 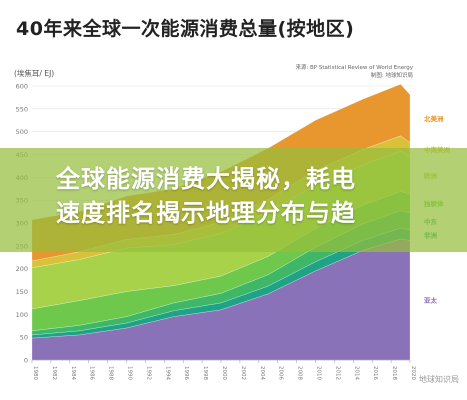 I want to click on x-tick-label: 1988, so click(x=111, y=373).